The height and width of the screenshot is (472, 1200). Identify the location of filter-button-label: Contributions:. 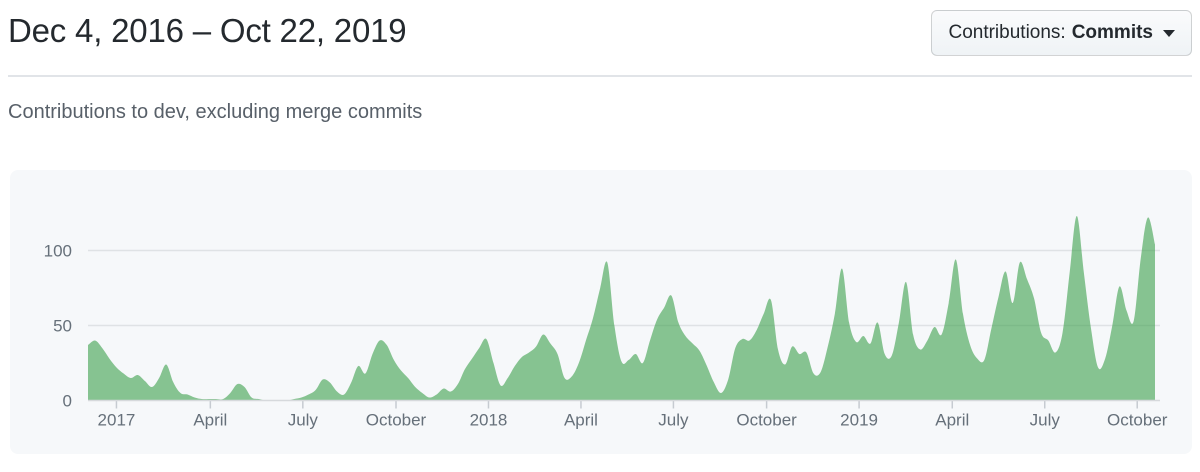
(1007, 32).